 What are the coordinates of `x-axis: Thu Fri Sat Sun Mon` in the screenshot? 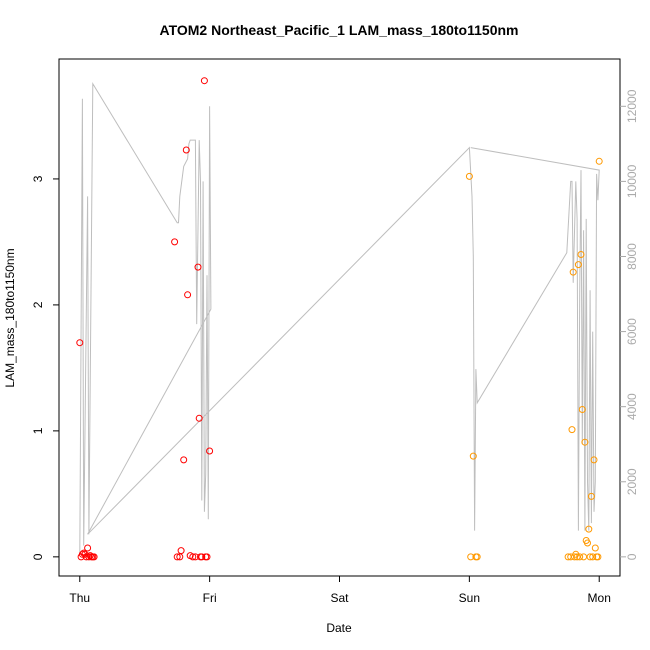 It's located at (340, 590).